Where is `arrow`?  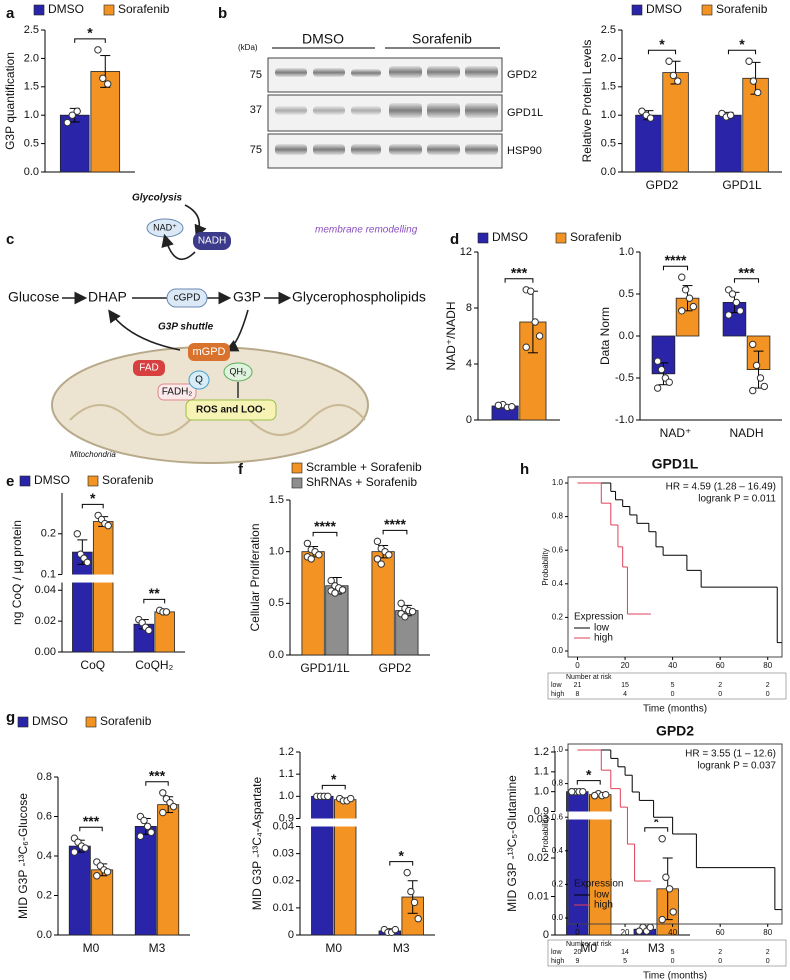
arrow is located at coordinates (237, 330).